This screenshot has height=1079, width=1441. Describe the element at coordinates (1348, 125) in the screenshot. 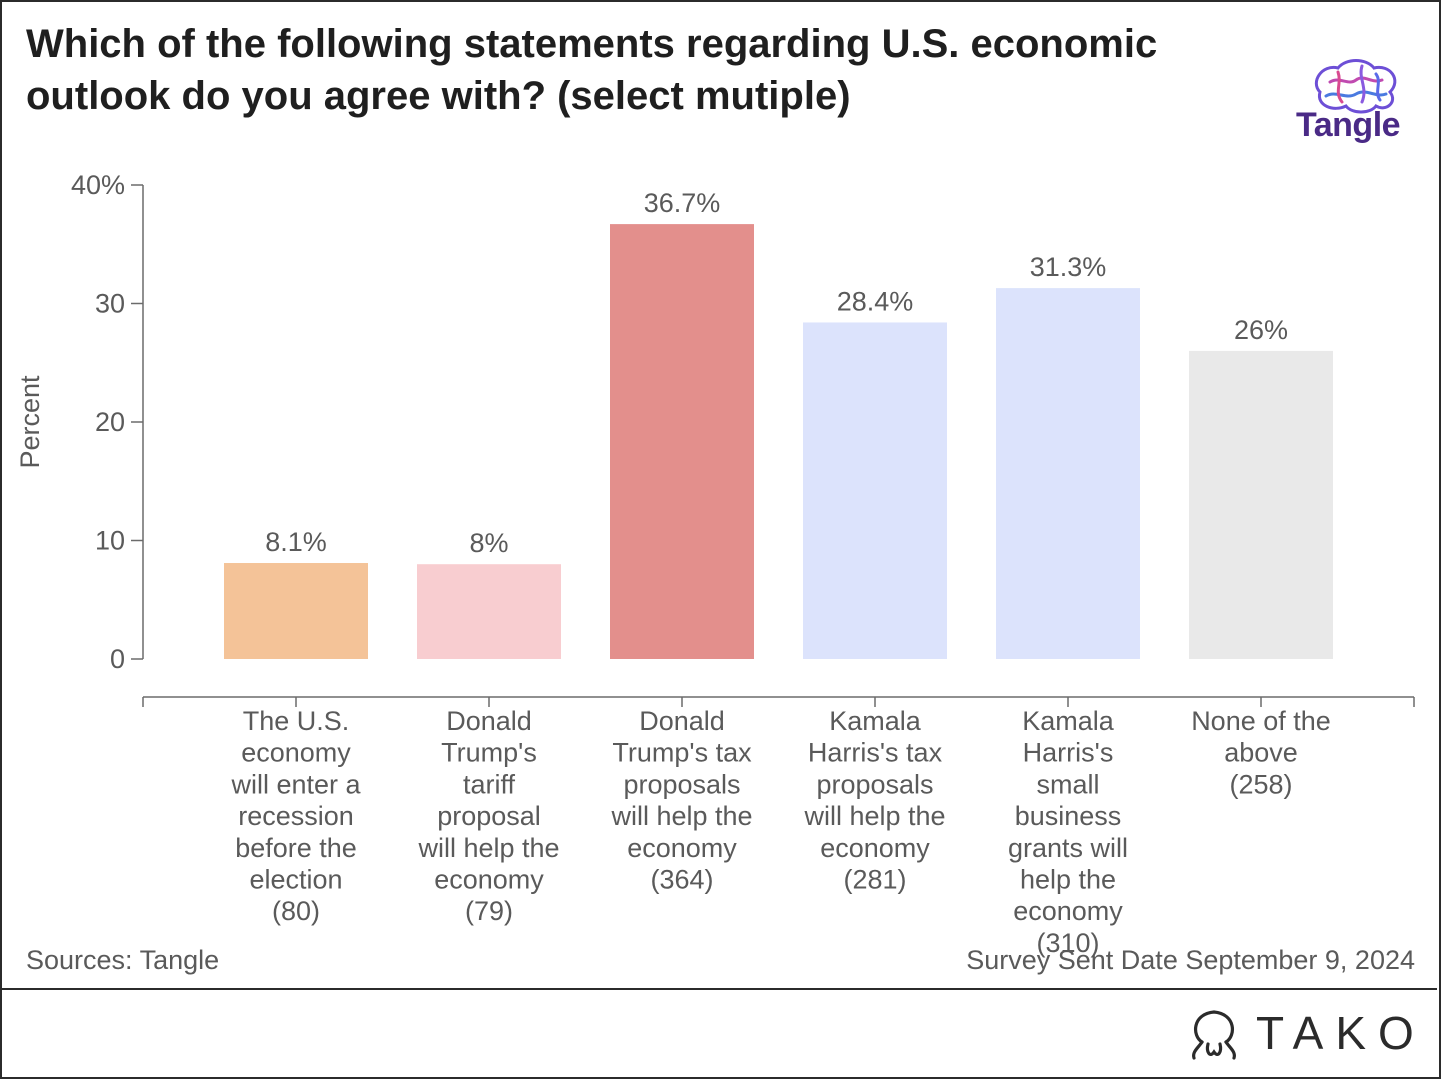

I see `tangle-logo-text: Tangle` at that location.